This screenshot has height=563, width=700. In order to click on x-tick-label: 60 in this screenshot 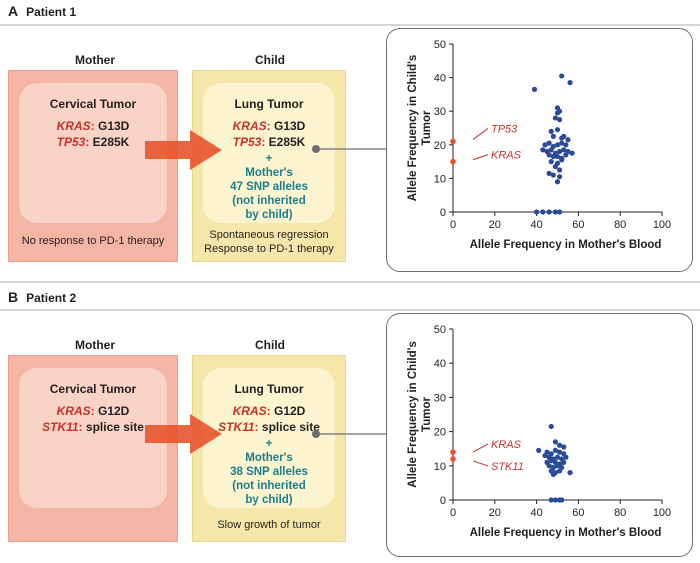, I will do `click(578, 513)`.